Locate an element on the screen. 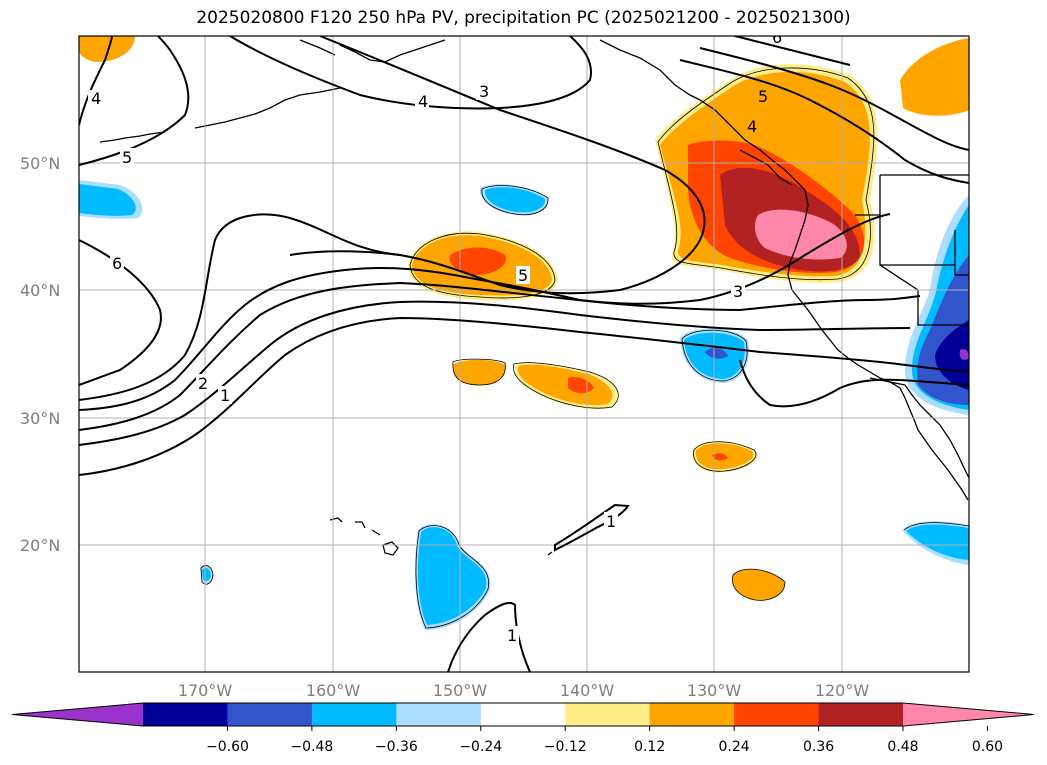 This screenshot has height=765, width=1047. colorbar-tick-label: 0.36 is located at coordinates (818, 747).